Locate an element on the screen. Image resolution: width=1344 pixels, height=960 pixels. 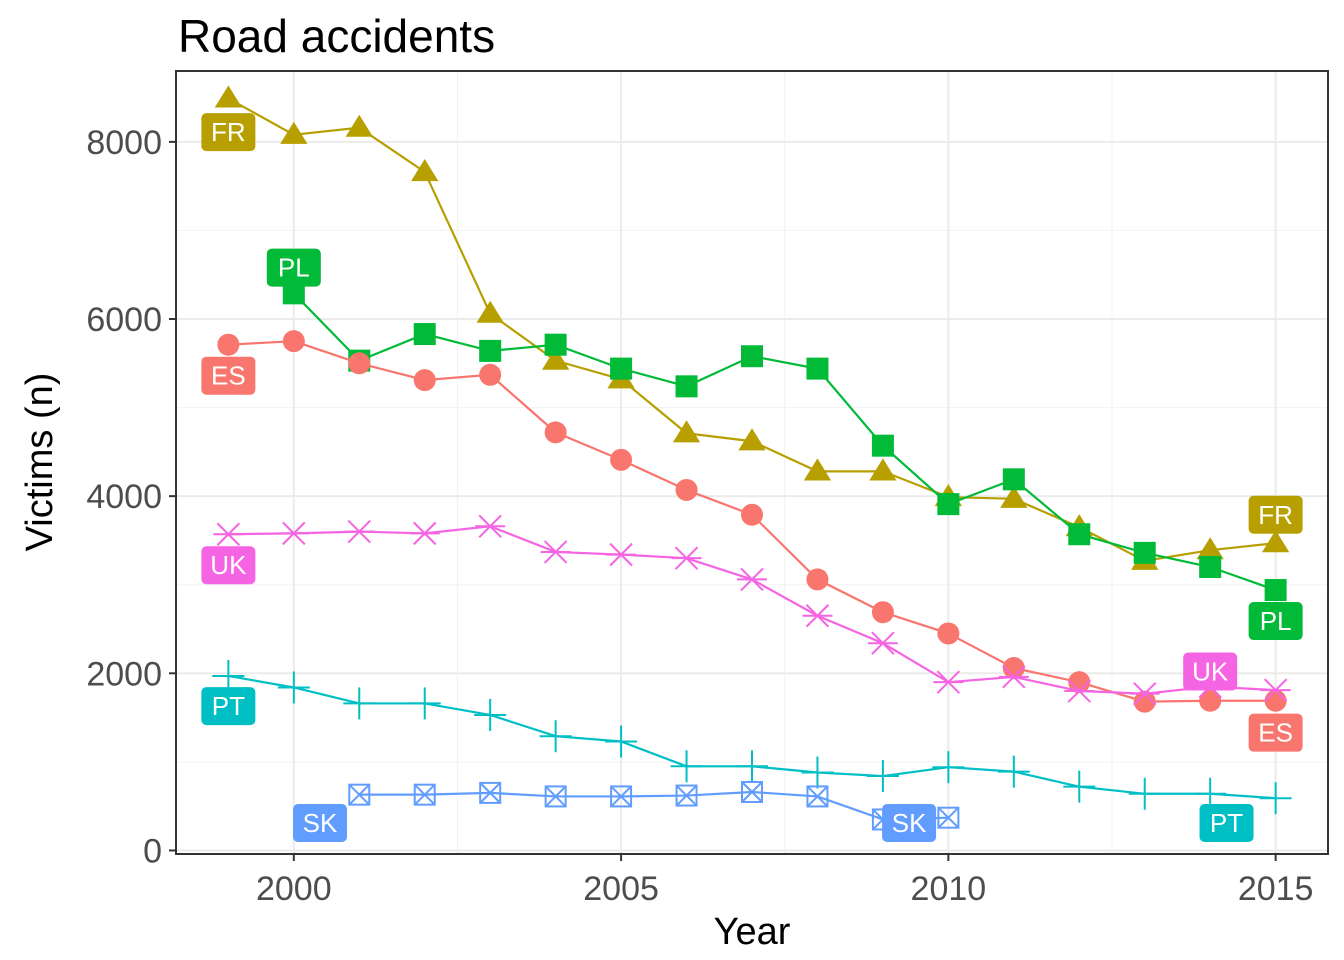
series-label-pt: PT is located at coordinates (228, 706).